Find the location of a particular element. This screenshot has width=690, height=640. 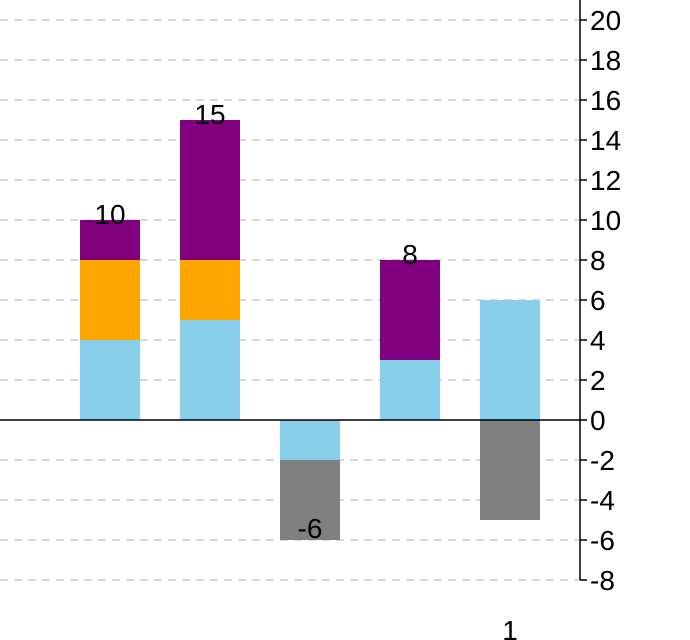

bar-total-label: -6 is located at coordinates (310, 528).